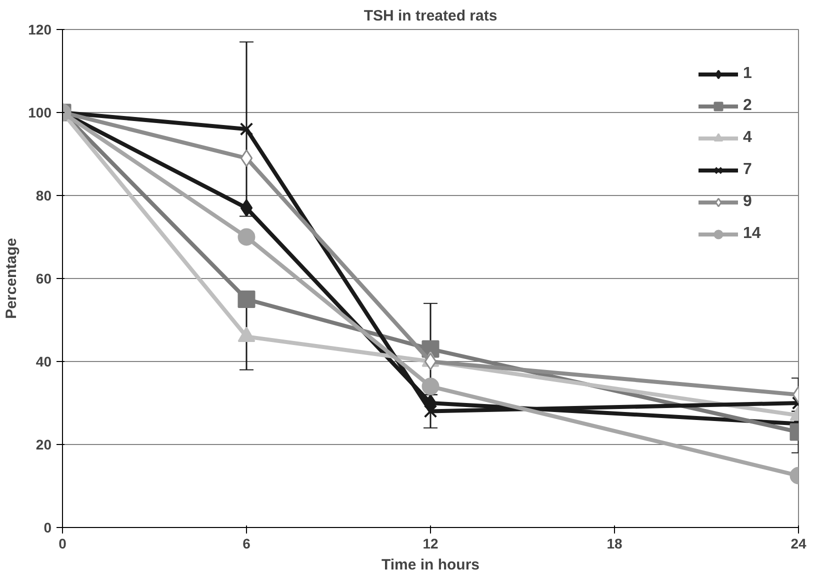 Image resolution: width=828 pixels, height=576 pixels. What do you see at coordinates (430, 544) in the screenshot?
I see `x-tick-label: 12` at bounding box center [430, 544].